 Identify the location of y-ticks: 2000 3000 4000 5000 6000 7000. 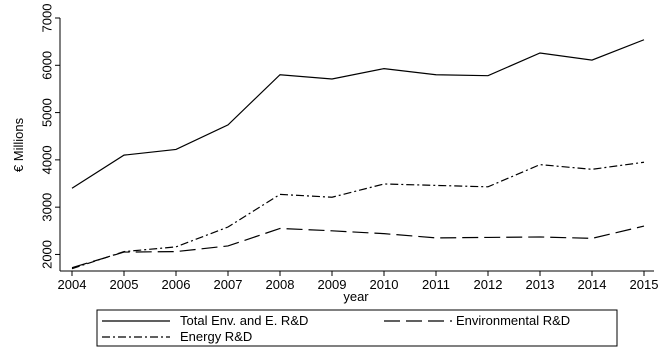
(50, 136).